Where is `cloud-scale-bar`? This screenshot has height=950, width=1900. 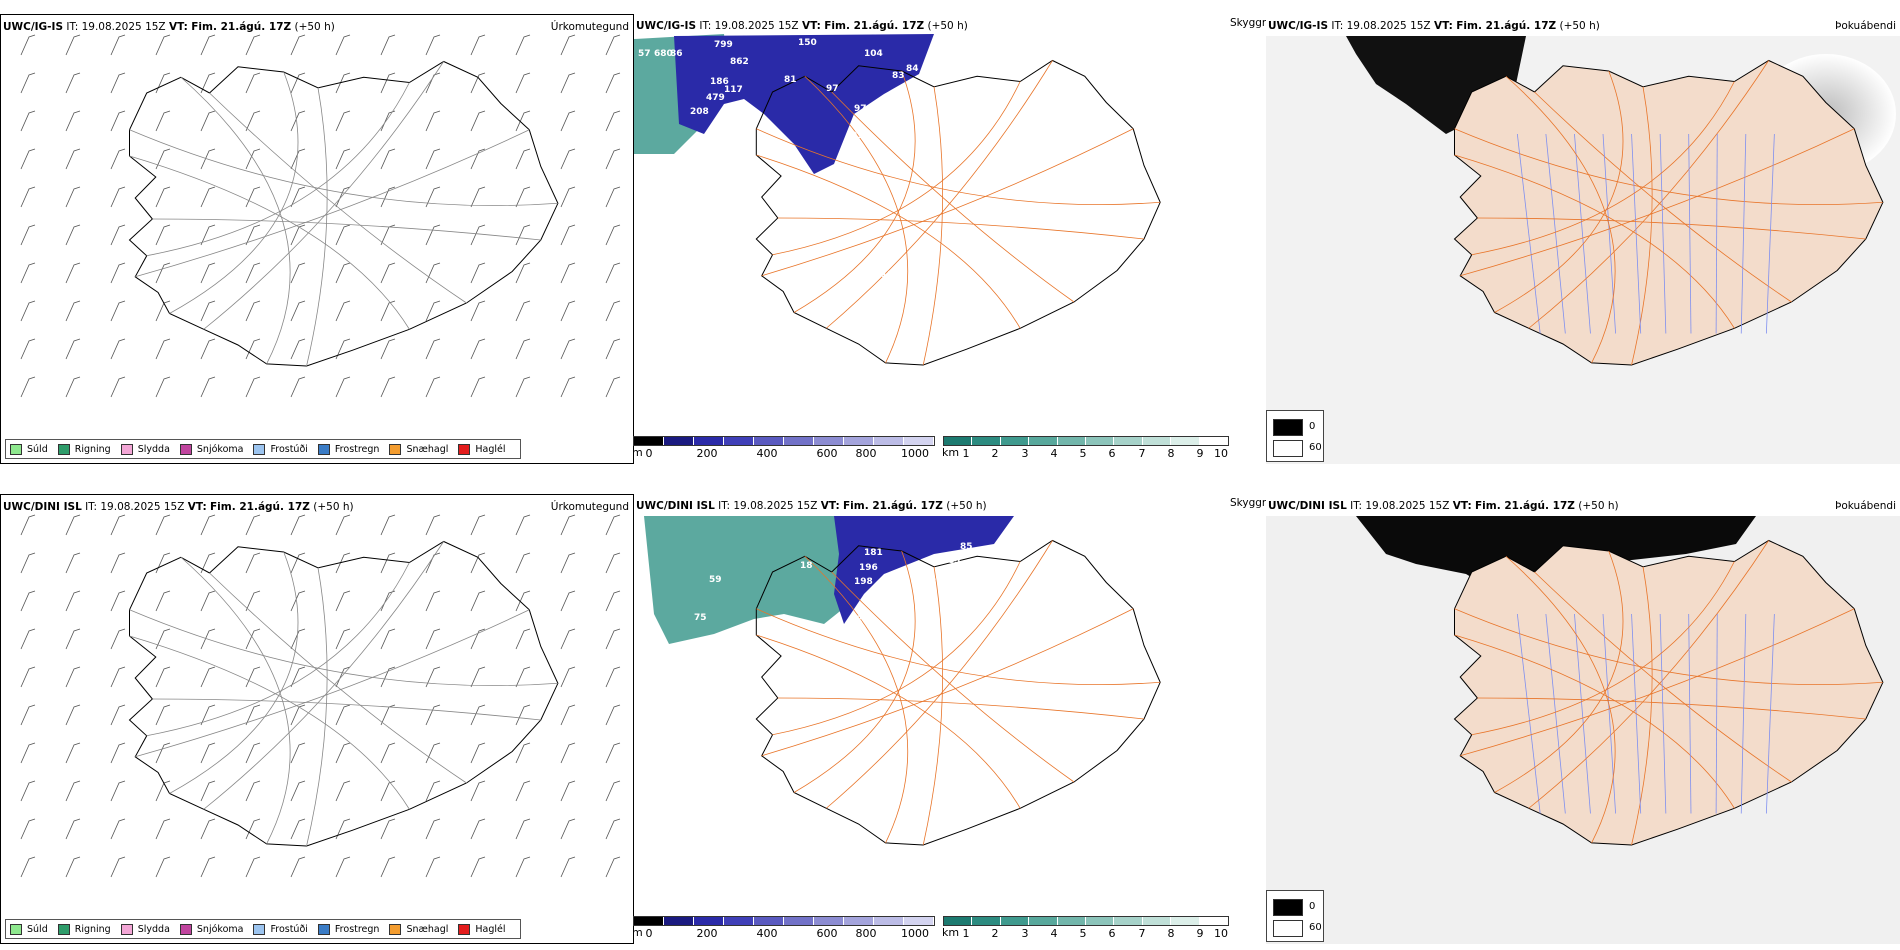 cloud-scale-bar is located at coordinates (784, 921).